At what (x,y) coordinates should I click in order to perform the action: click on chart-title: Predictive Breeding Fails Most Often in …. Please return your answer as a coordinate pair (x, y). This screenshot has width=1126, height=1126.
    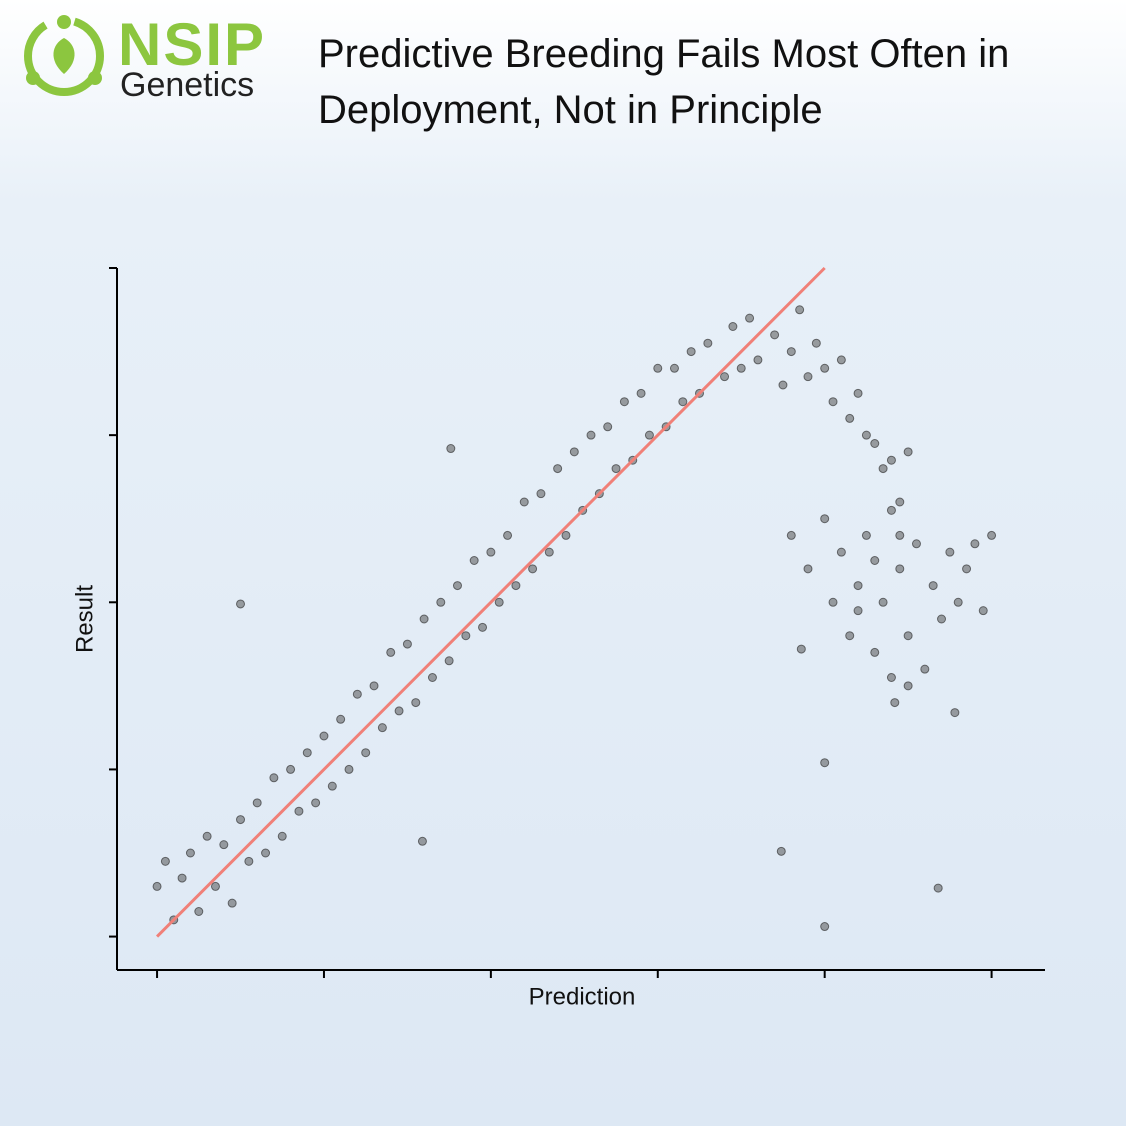
    Looking at the image, I should click on (664, 82).